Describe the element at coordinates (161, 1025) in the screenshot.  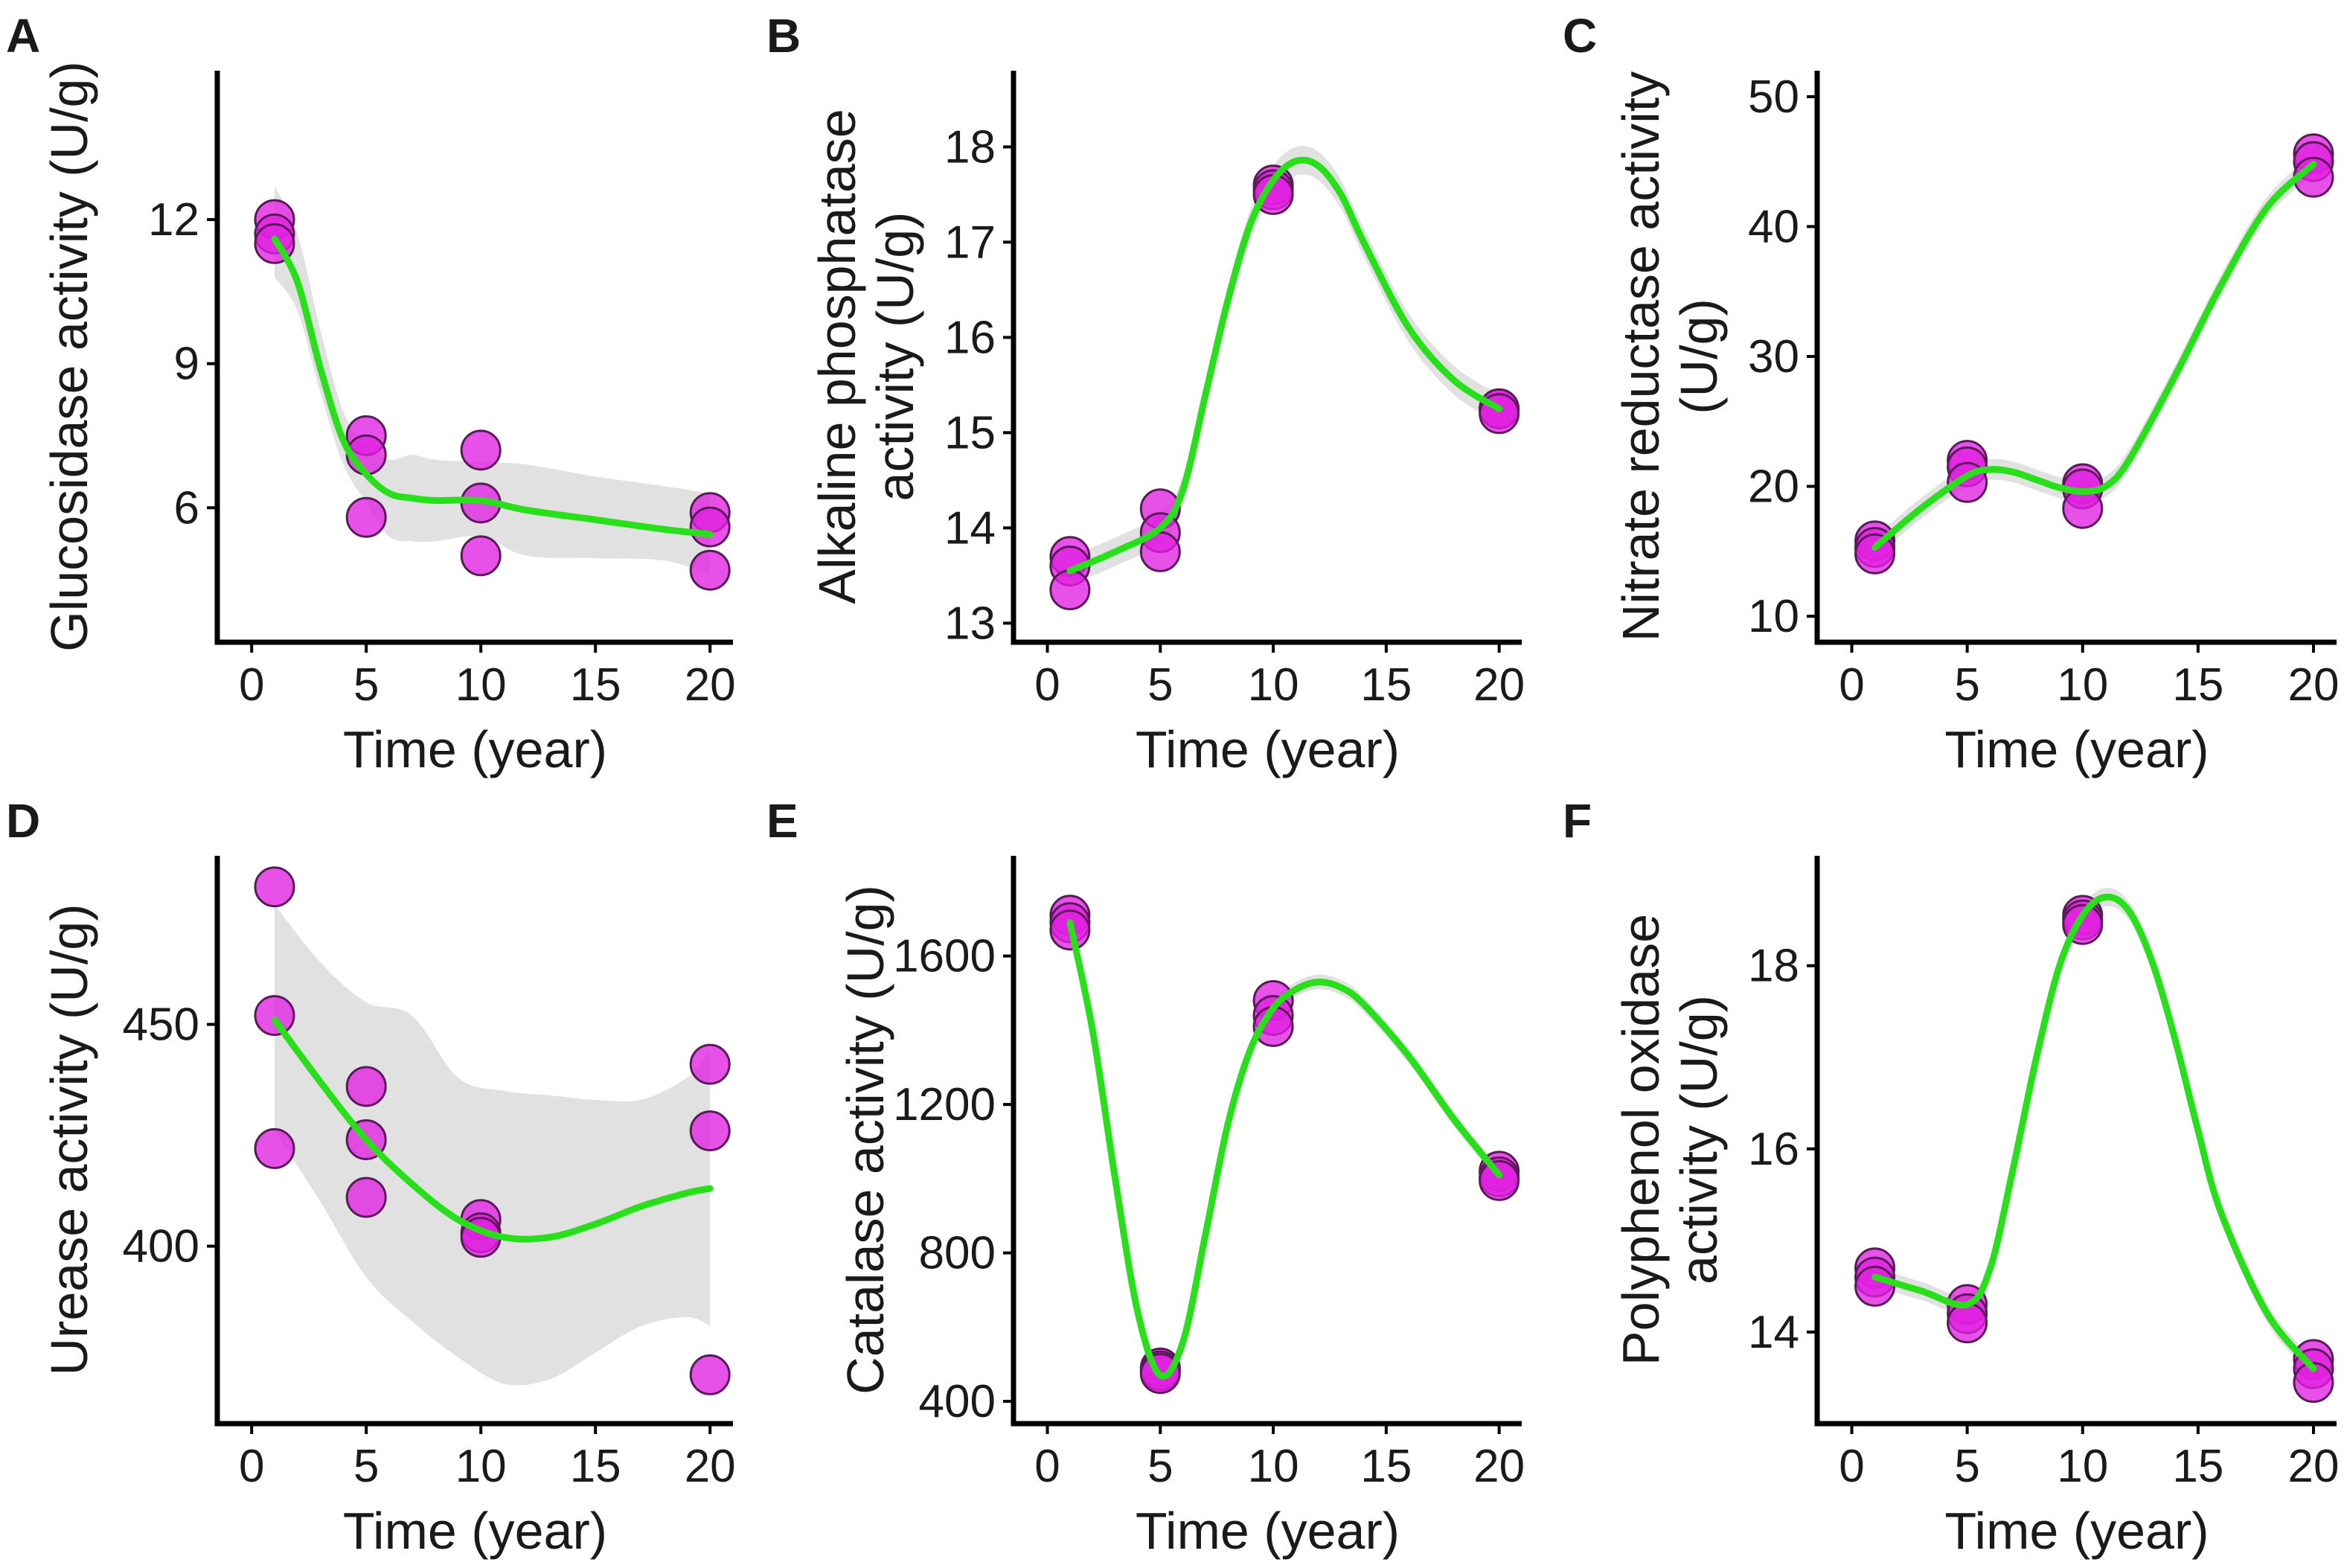
I see `y-tick-label: 450` at that location.